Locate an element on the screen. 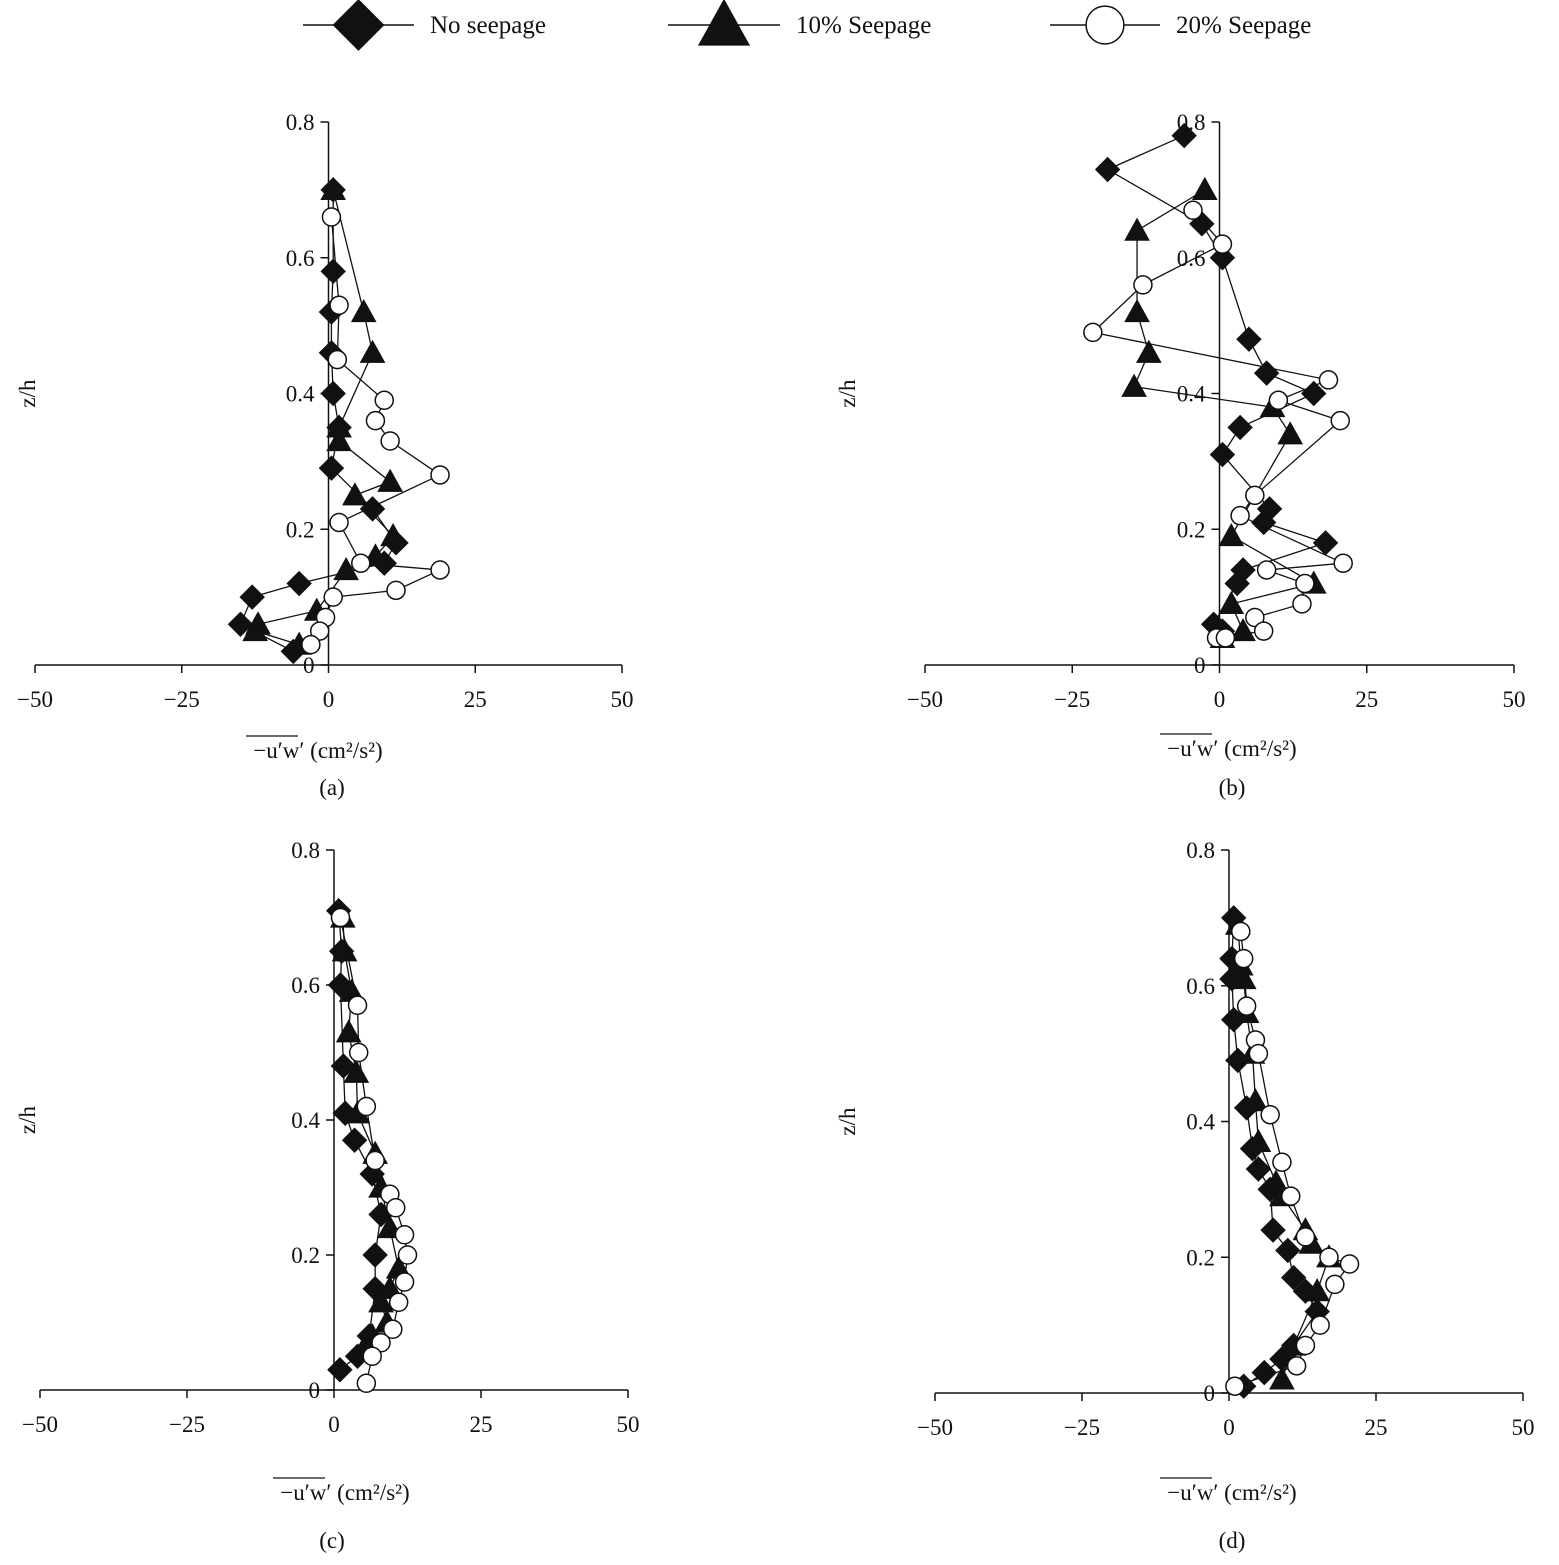  legend-marker-diamond is located at coordinates (358, 25).